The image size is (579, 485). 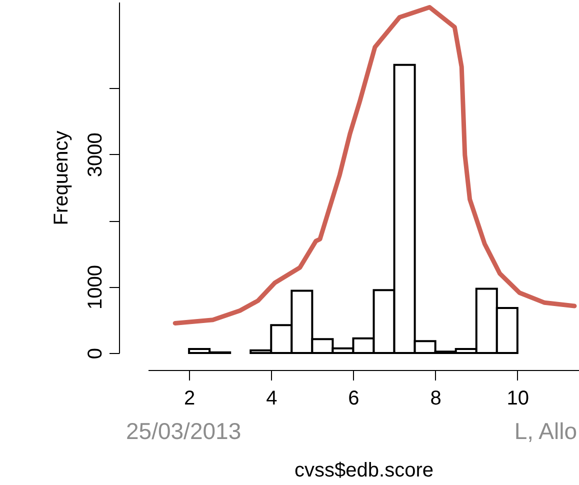 I want to click on y-tick-label: 3000, so click(x=95, y=155).